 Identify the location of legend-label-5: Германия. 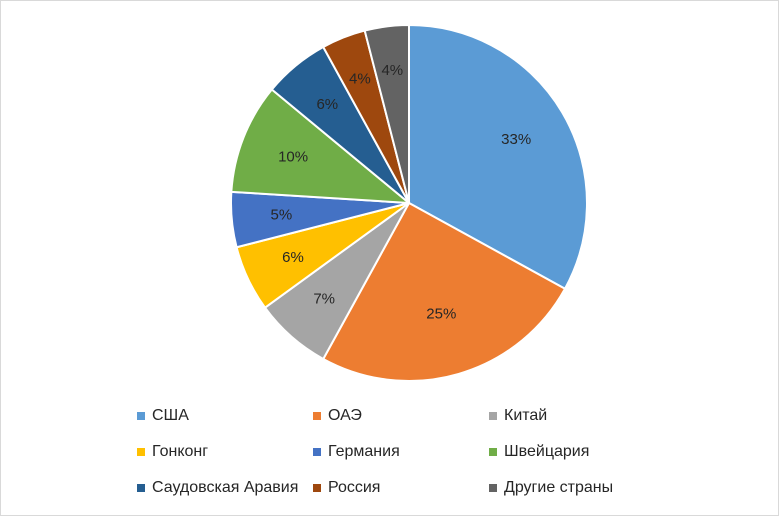
(364, 451).